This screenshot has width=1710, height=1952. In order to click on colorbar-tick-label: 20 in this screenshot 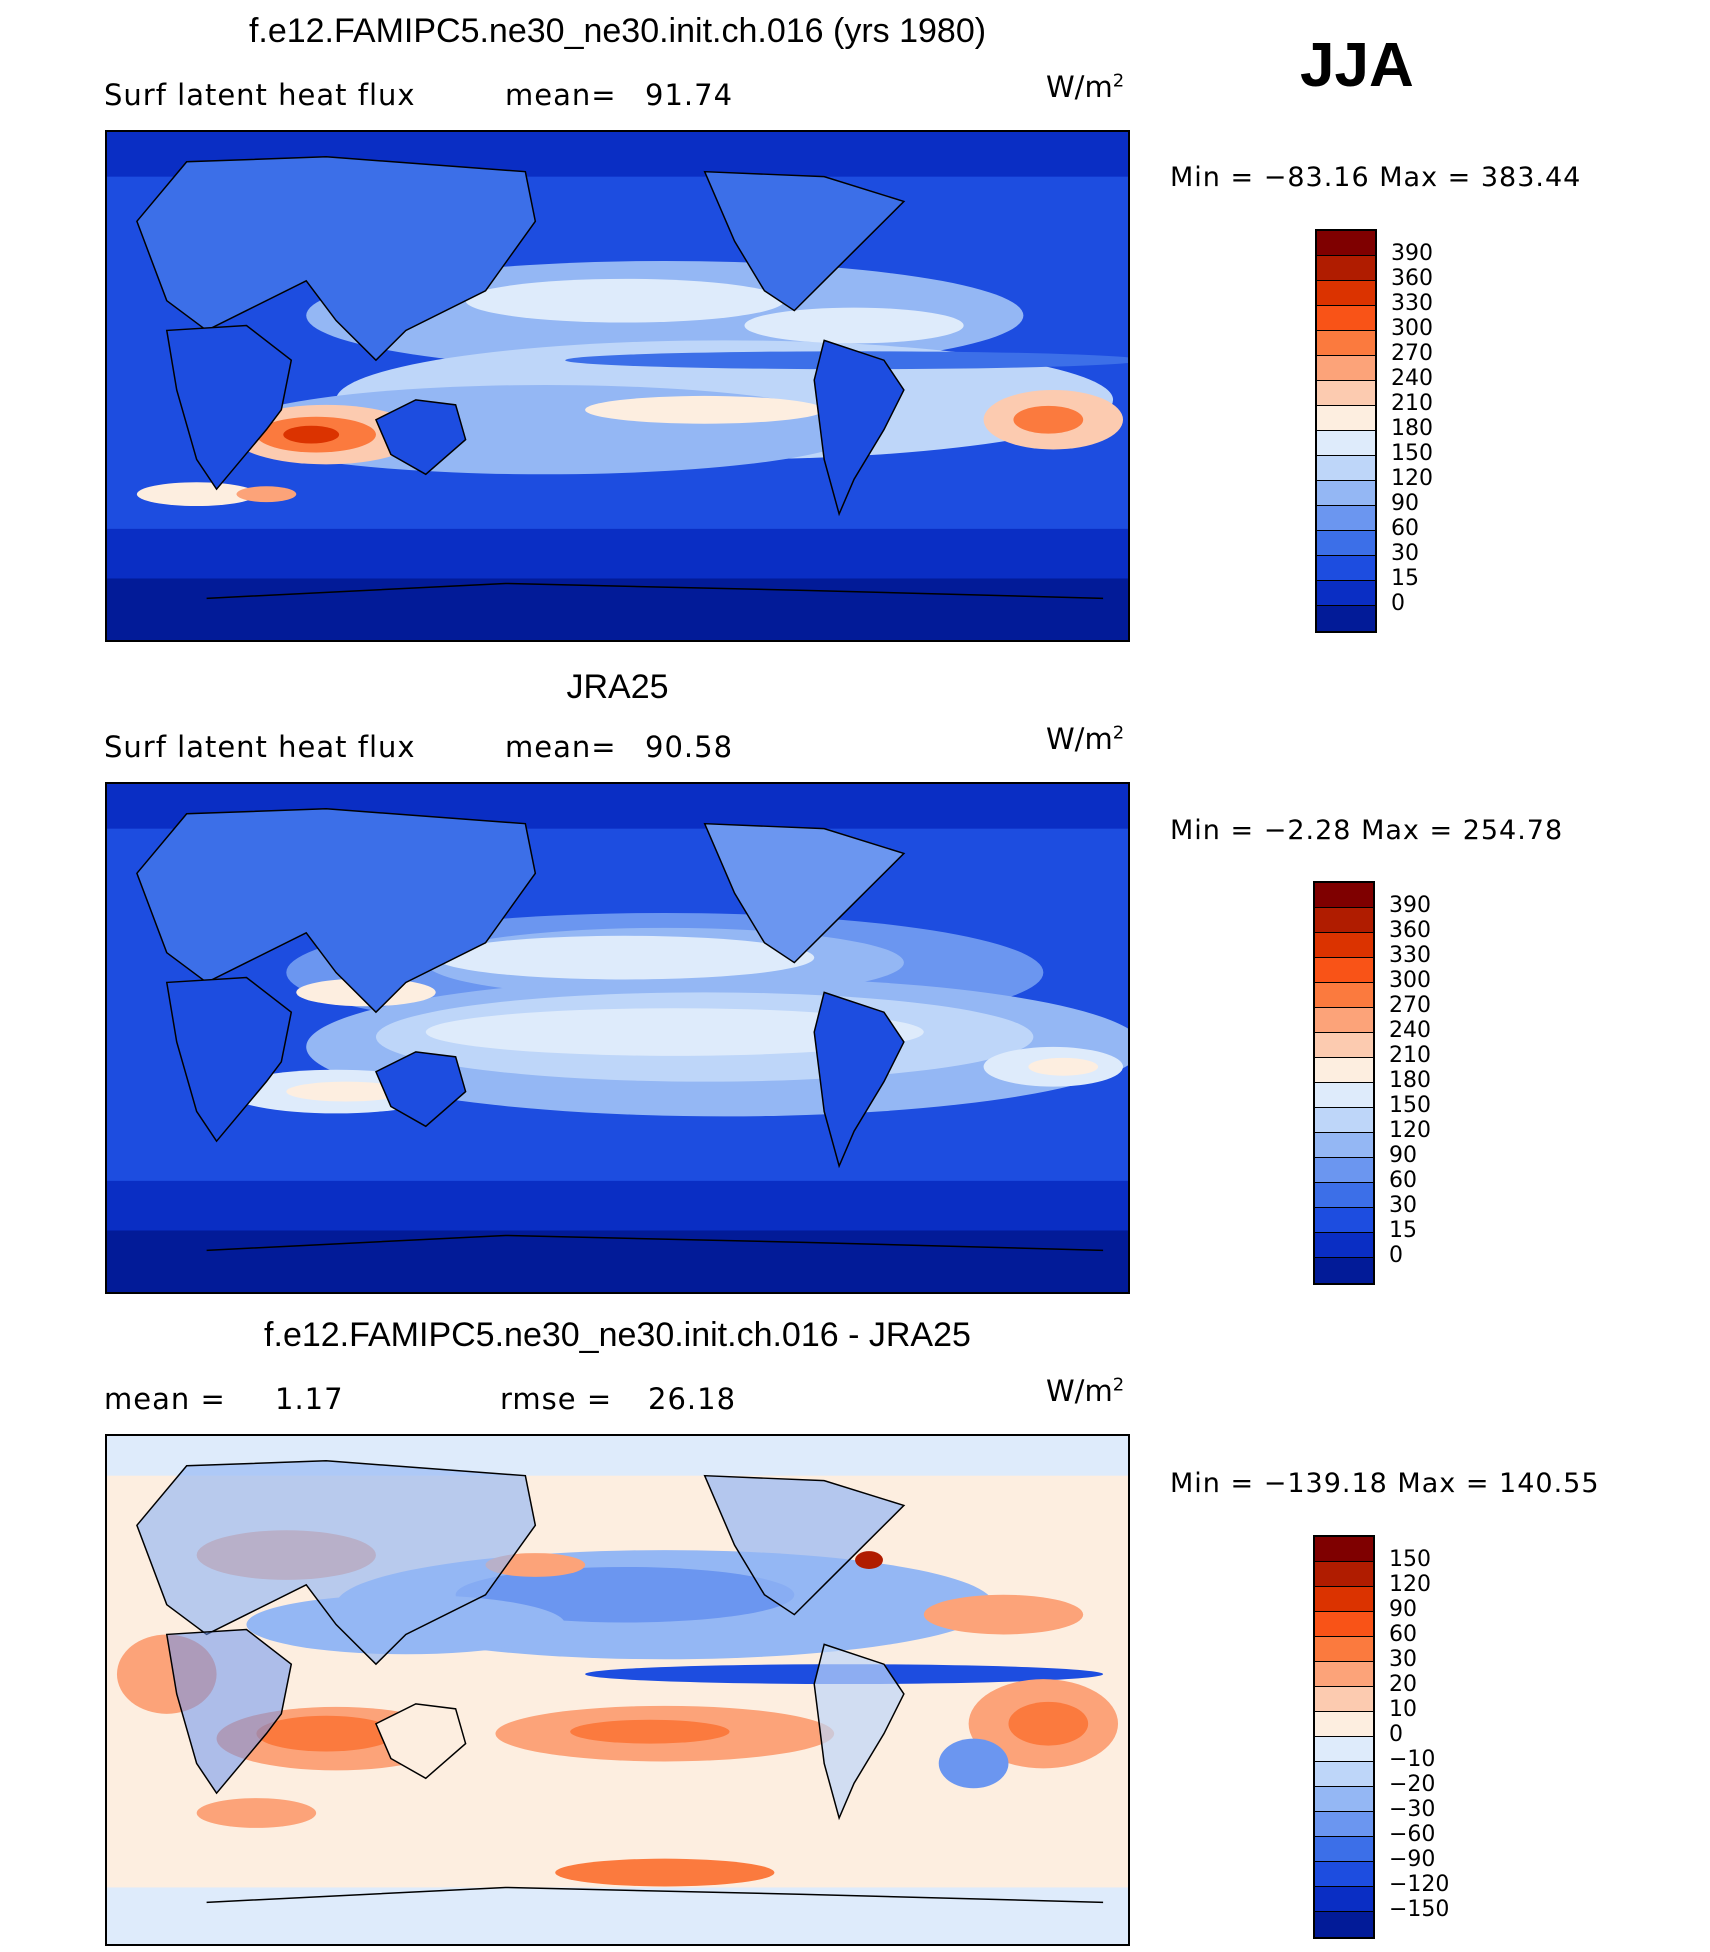, I will do `click(1403, 1684)`.